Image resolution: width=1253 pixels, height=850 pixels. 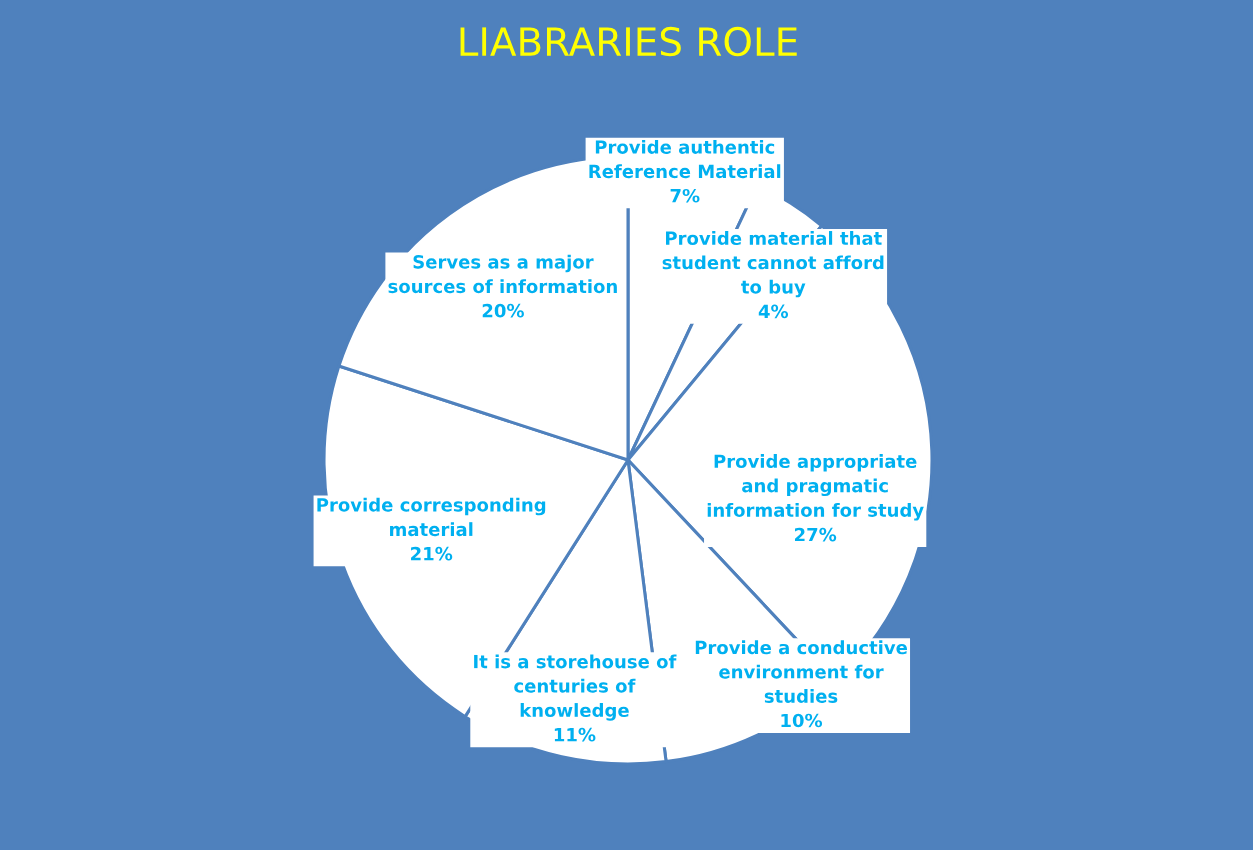 I want to click on slice-label: Provide authentic Reference Material, so click(x=685, y=159).